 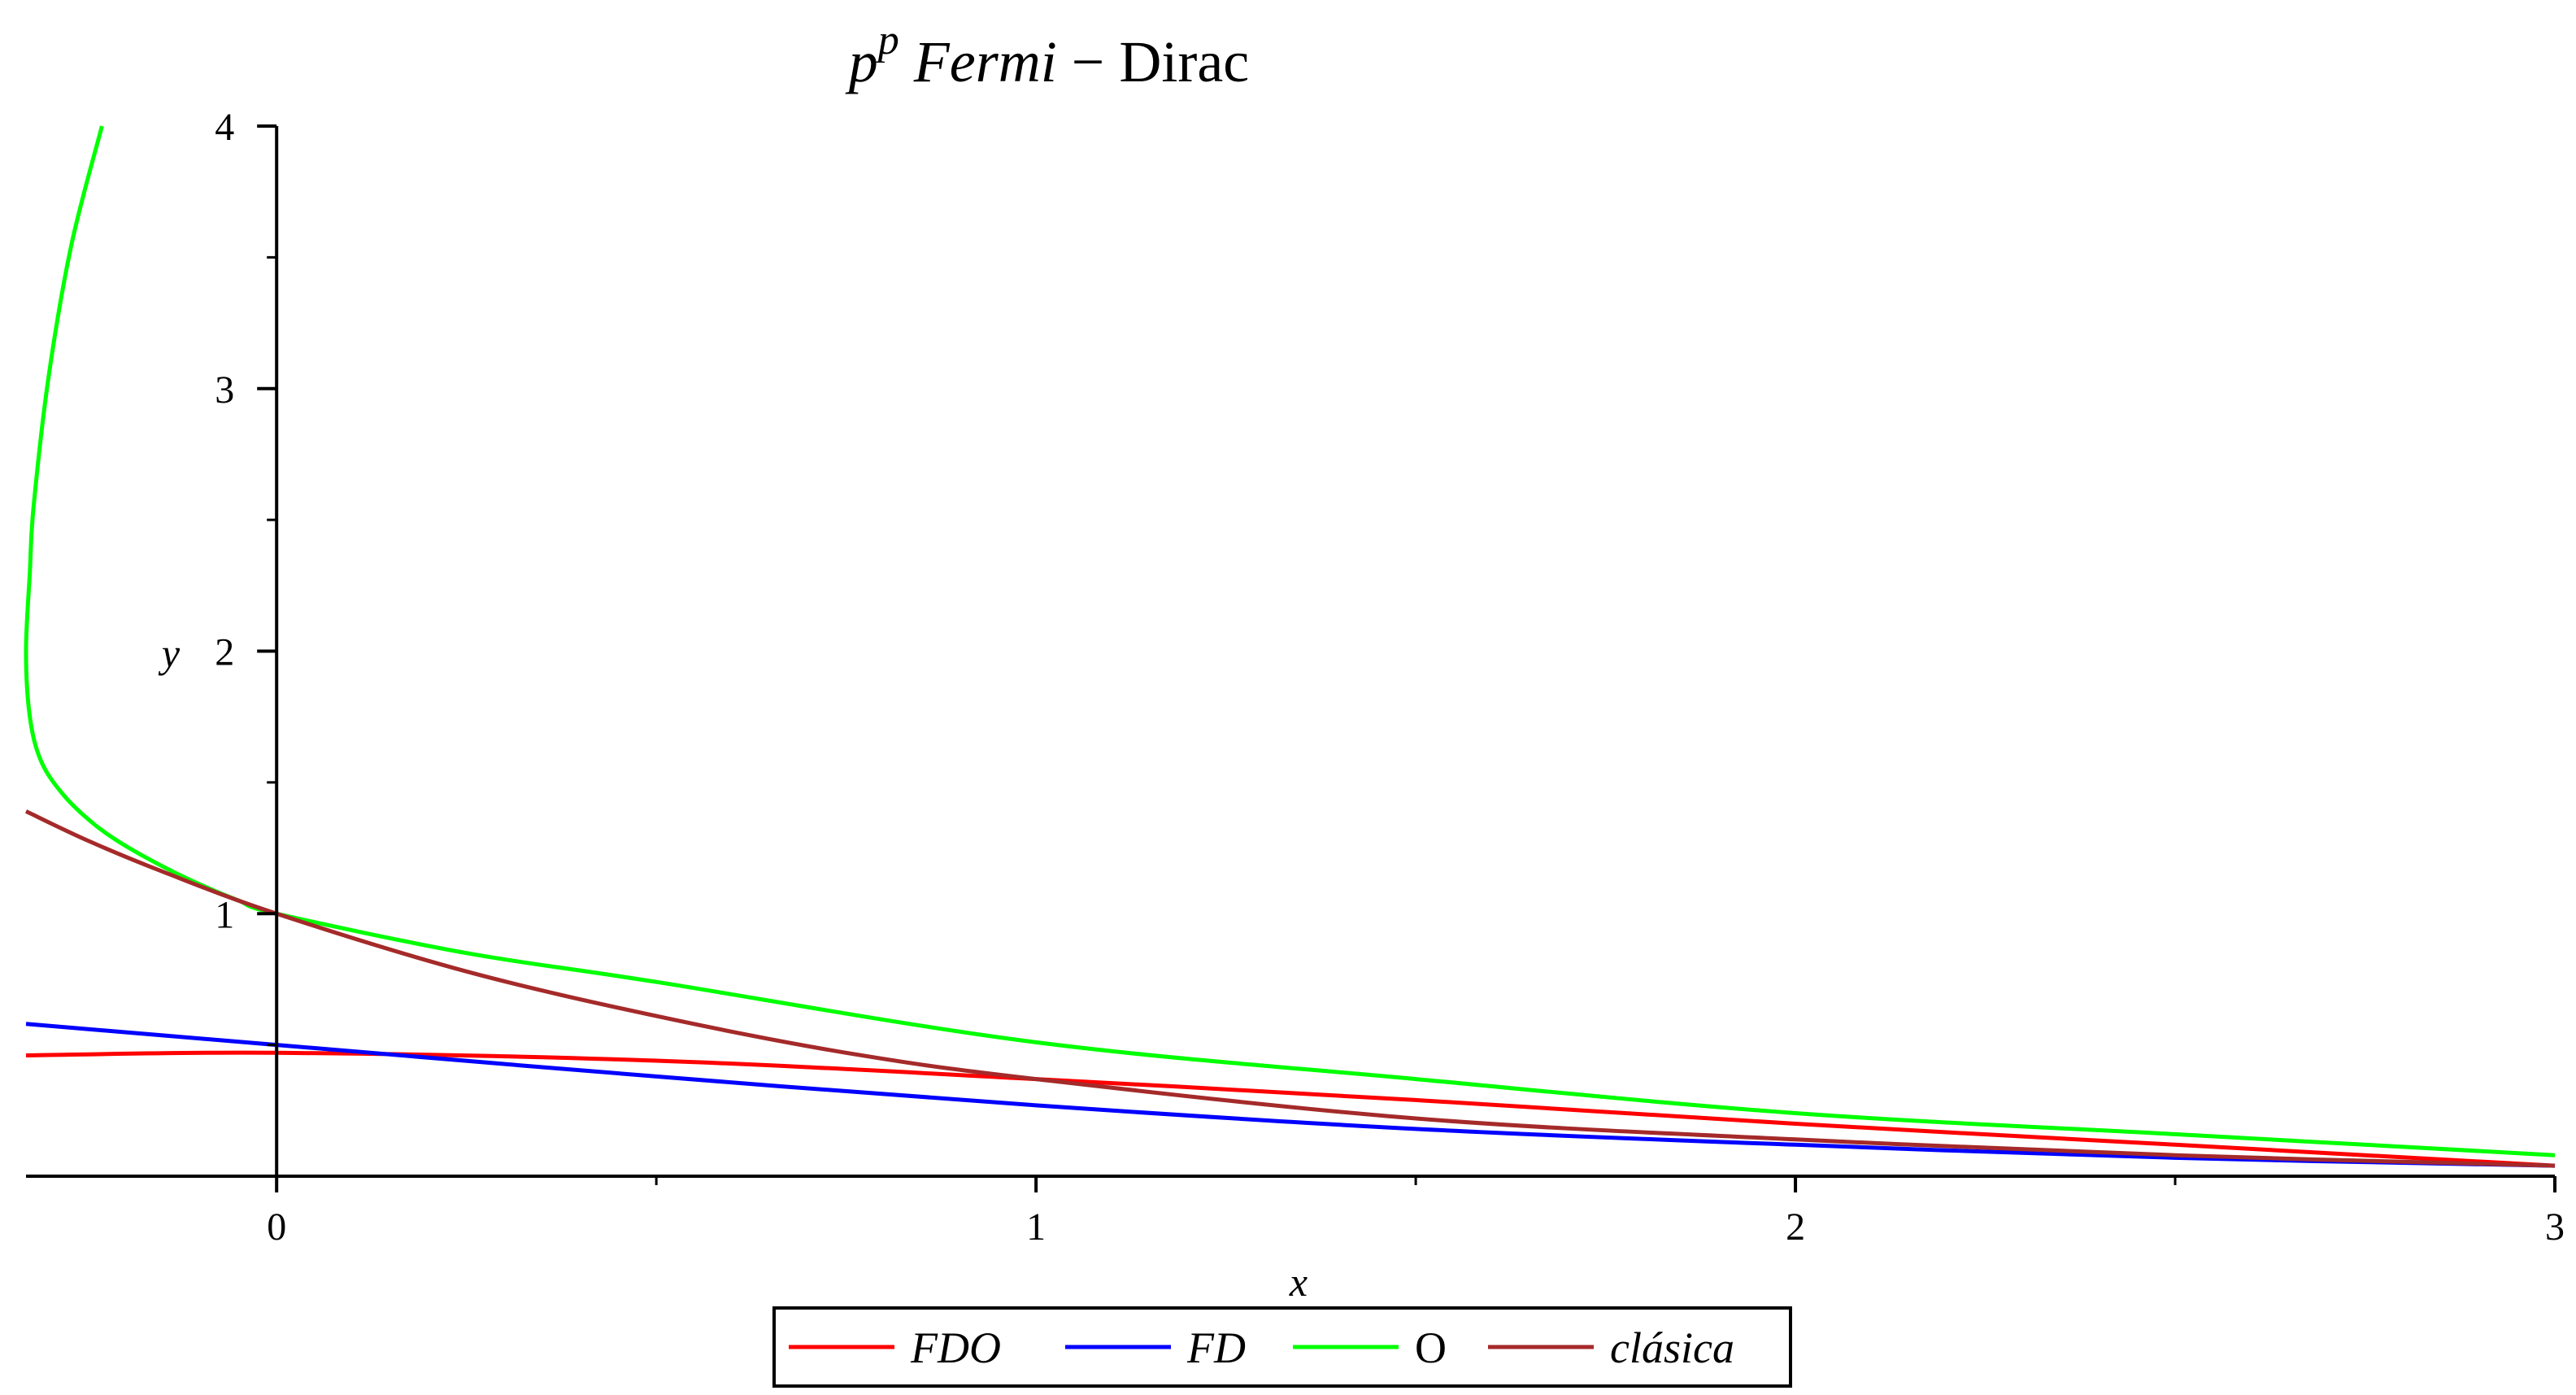 I want to click on y-axis-label: y, so click(x=170, y=653).